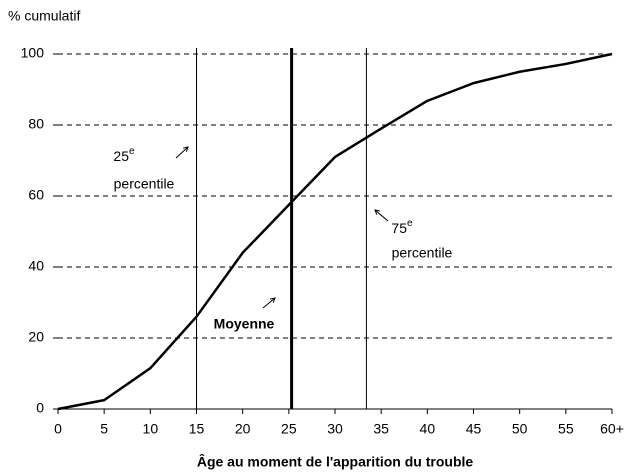 This screenshot has width=640, height=474. What do you see at coordinates (151, 429) in the screenshot?
I see `x-tick-label: 10` at bounding box center [151, 429].